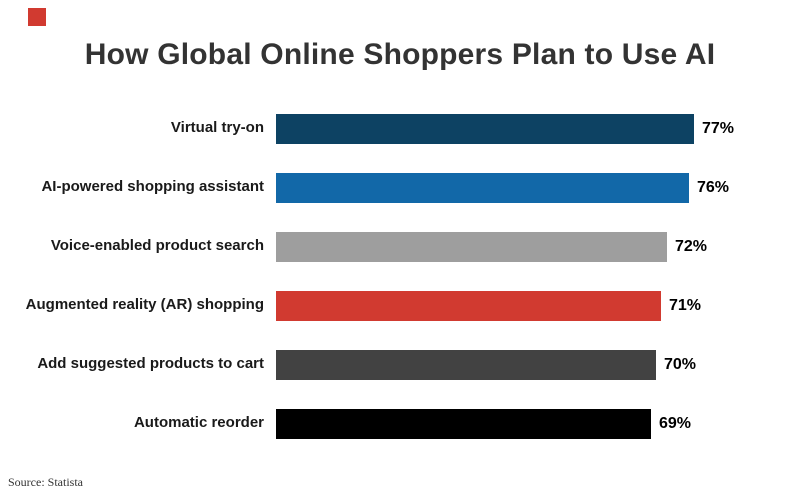  I want to click on bar-track: 70%, so click(538, 364).